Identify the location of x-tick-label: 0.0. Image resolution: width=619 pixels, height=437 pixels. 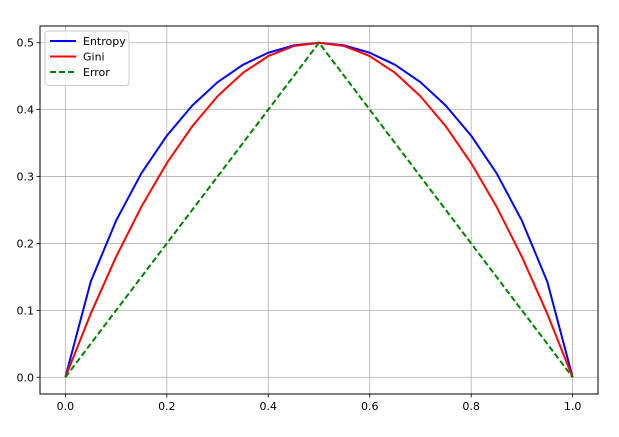
(66, 406).